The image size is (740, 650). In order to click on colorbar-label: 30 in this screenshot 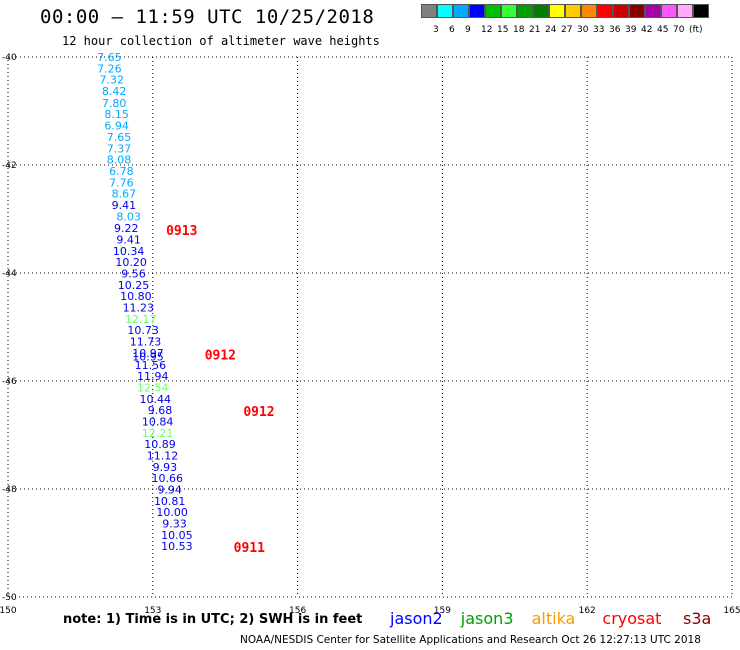, I will do `click(583, 30)`.